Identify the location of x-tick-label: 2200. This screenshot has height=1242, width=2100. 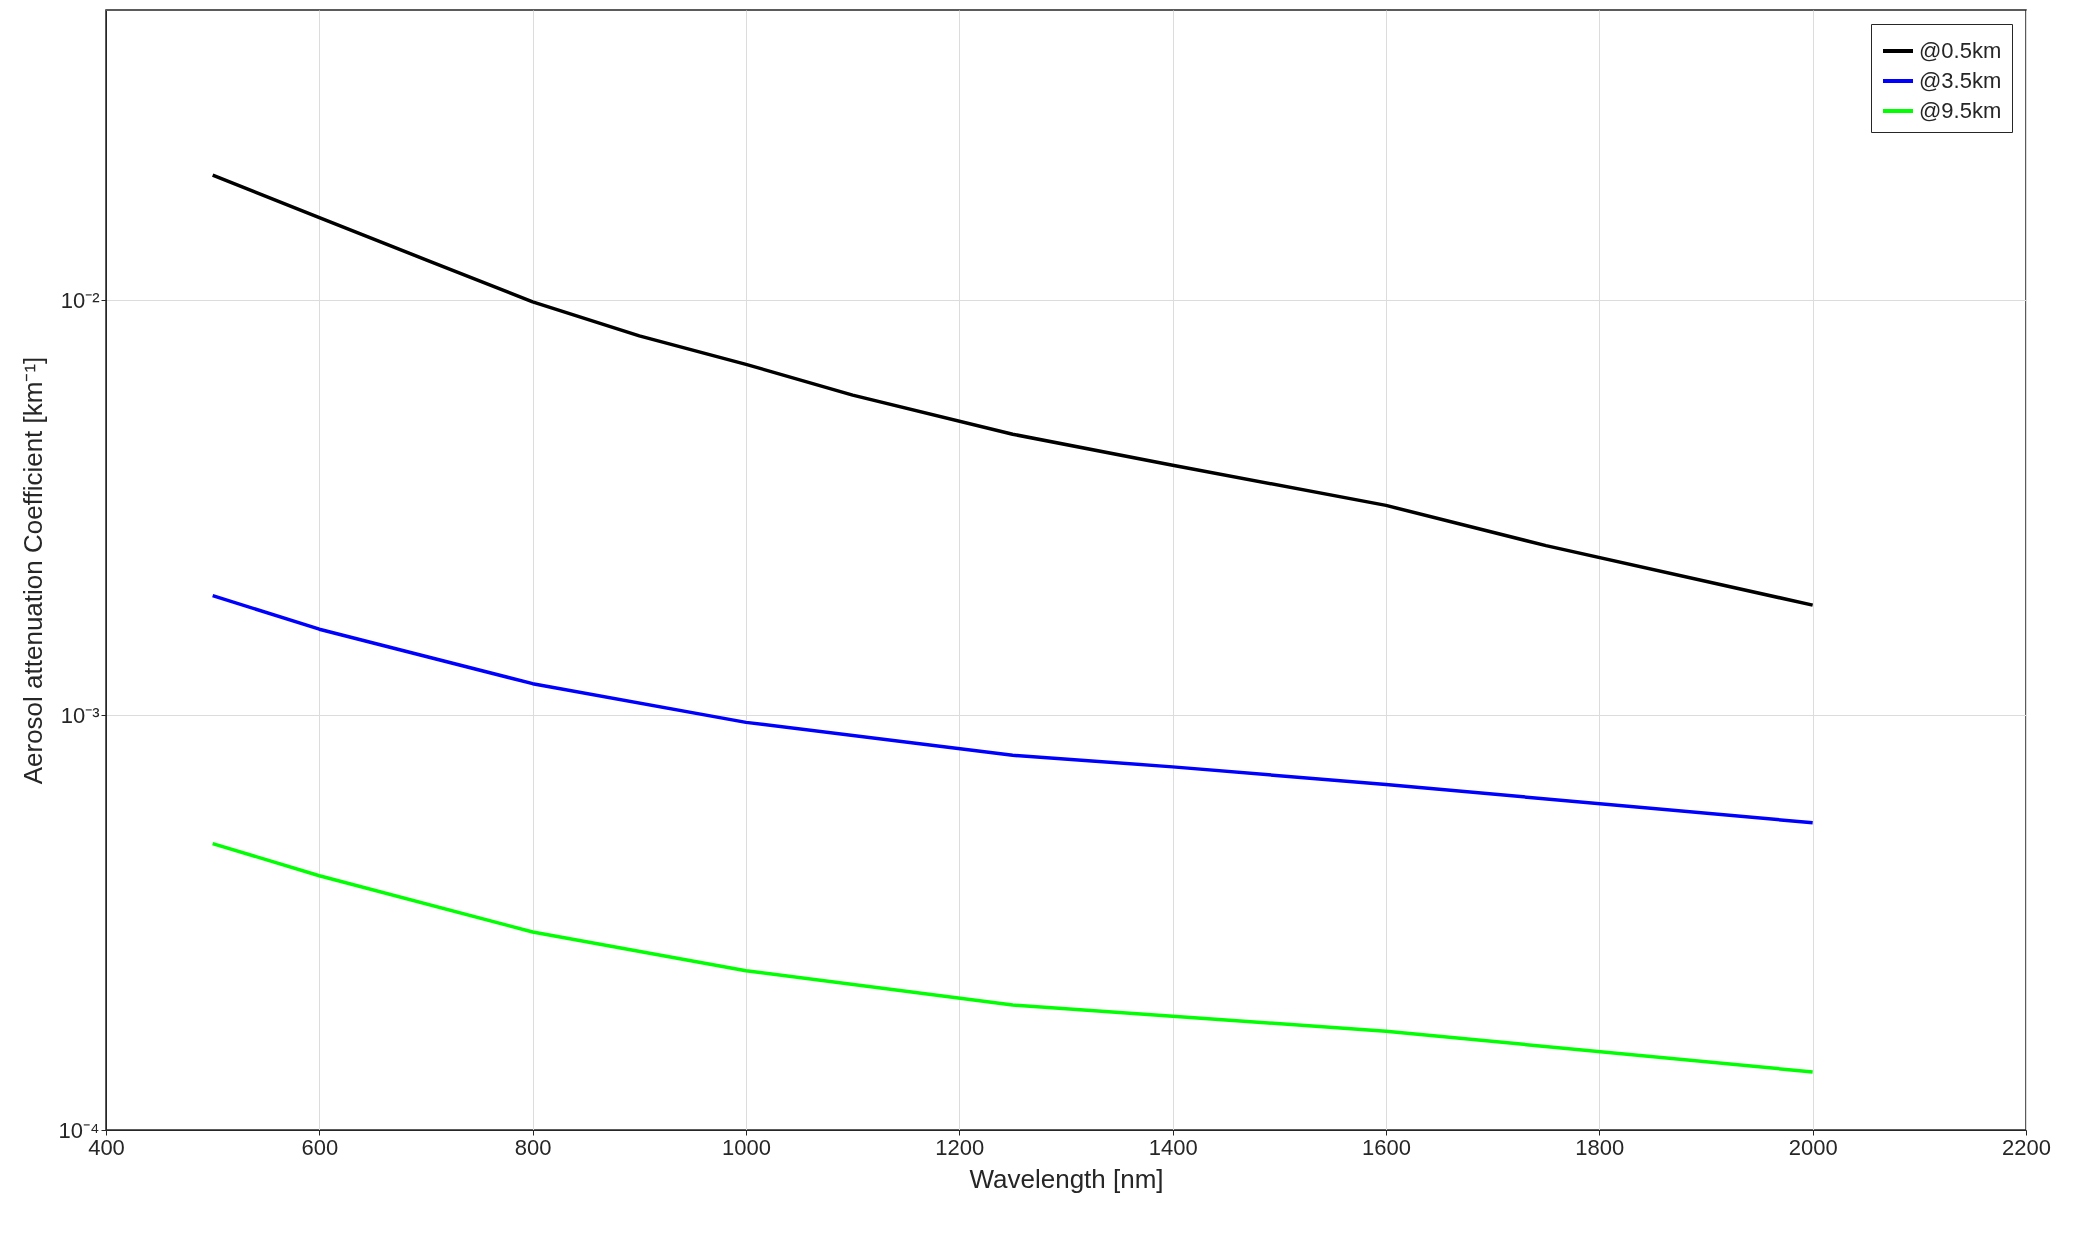
(2026, 1147).